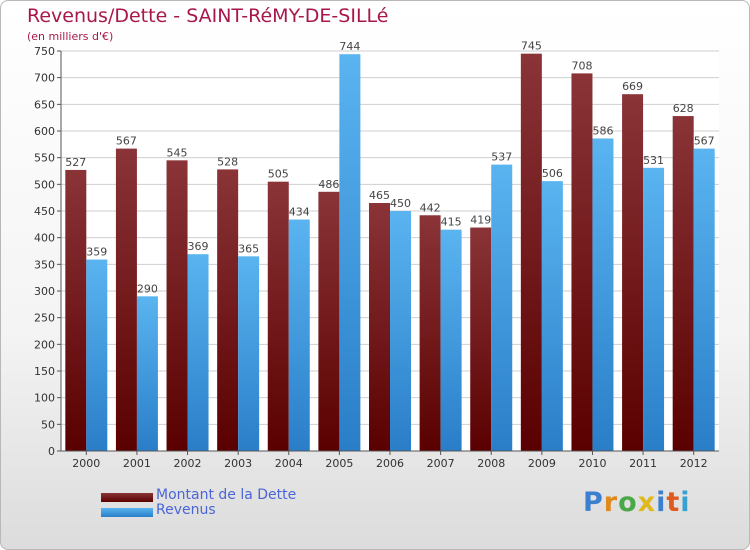  Describe the element at coordinates (127, 497) in the screenshot. I see `legend-swatch-dette` at that location.